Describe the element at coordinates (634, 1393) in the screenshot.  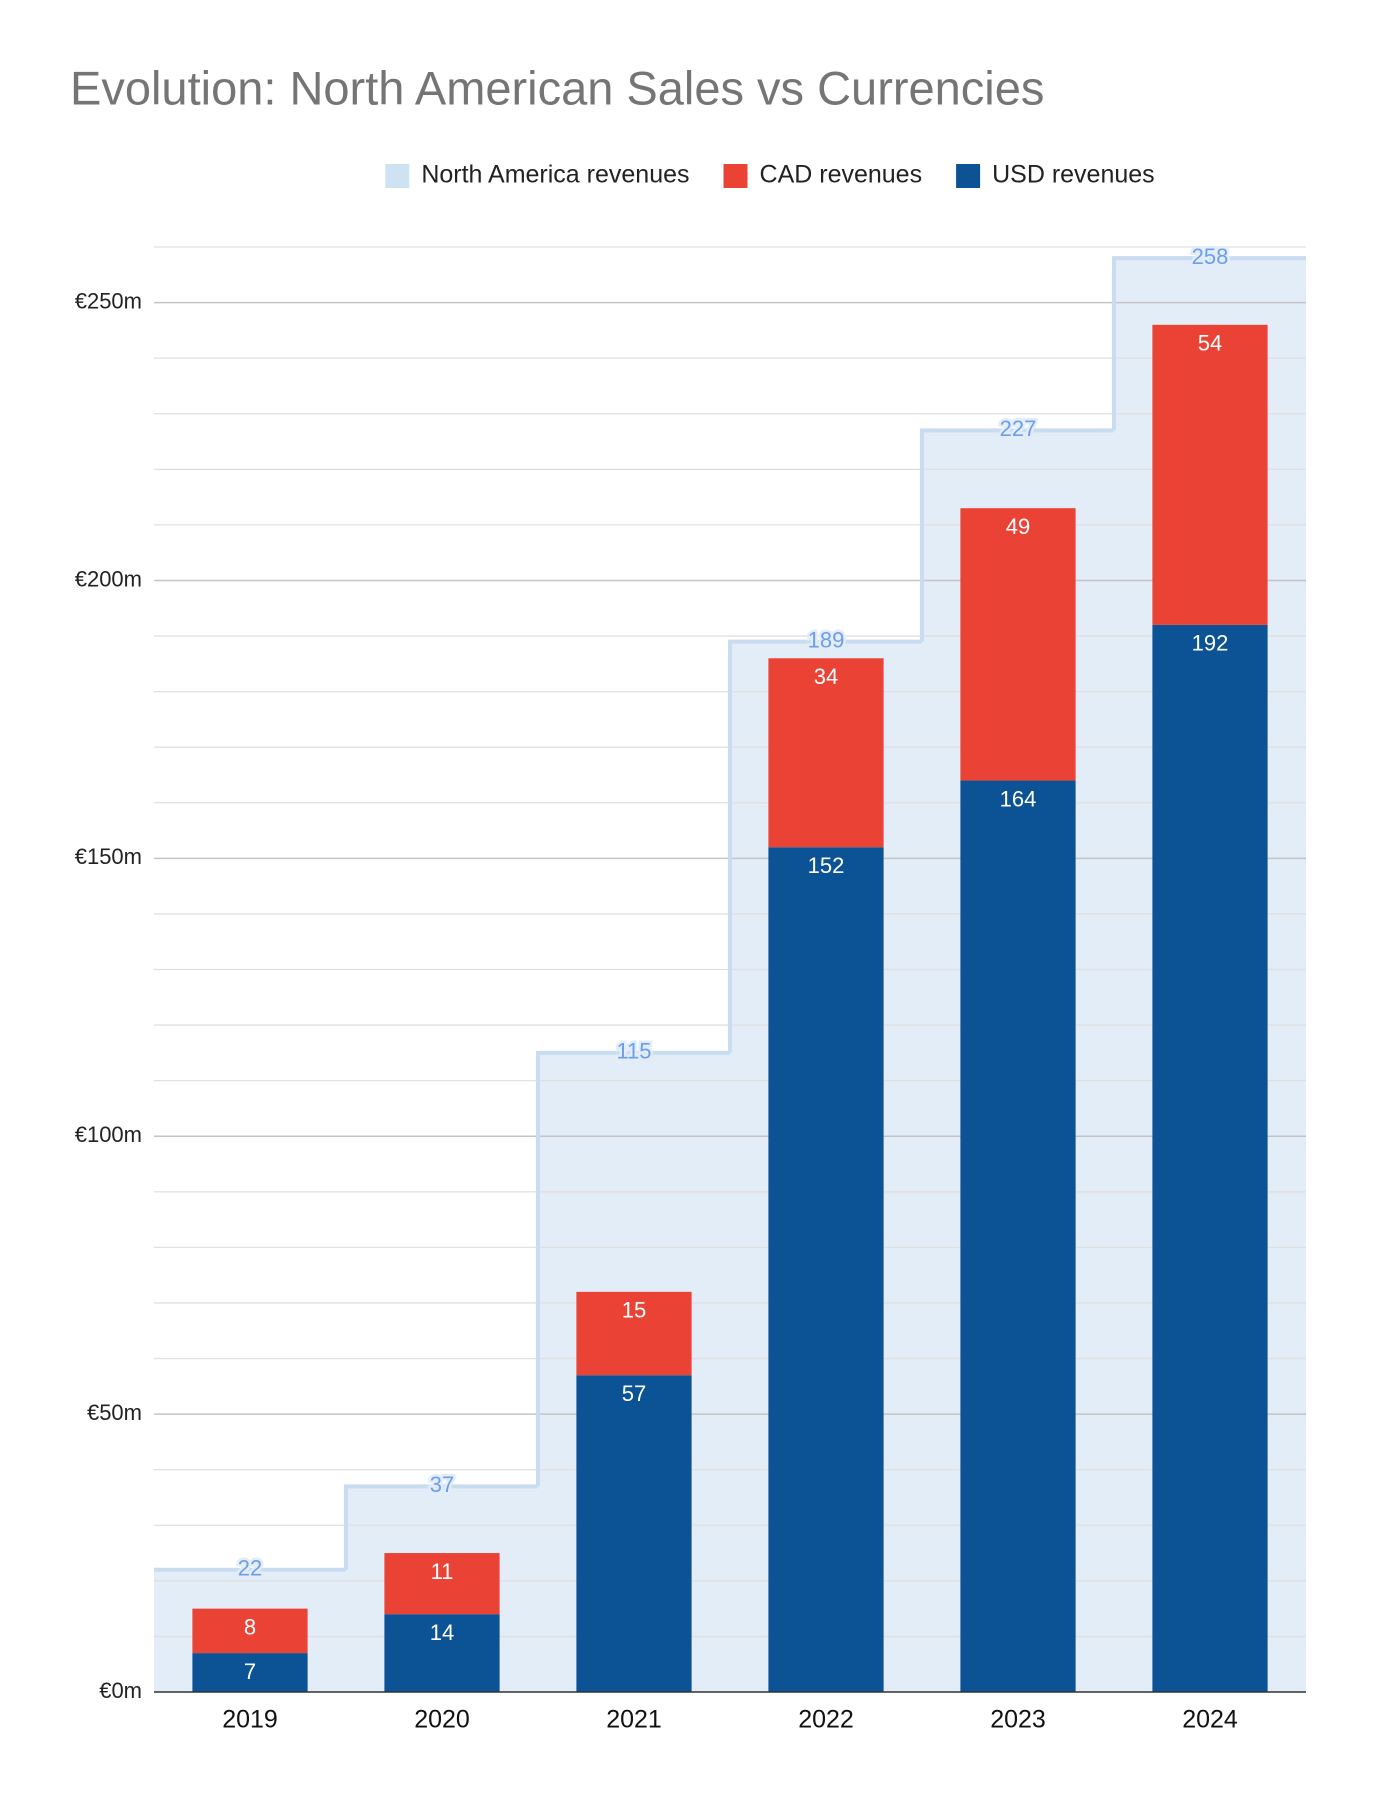
I see `bar-value-label: 57` at that location.